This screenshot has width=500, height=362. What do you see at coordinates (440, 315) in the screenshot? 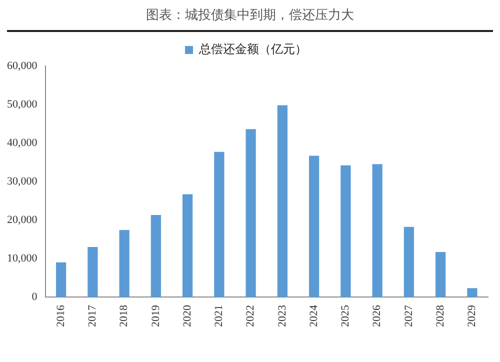
I see `x-tick-label: 2028` at bounding box center [440, 315].